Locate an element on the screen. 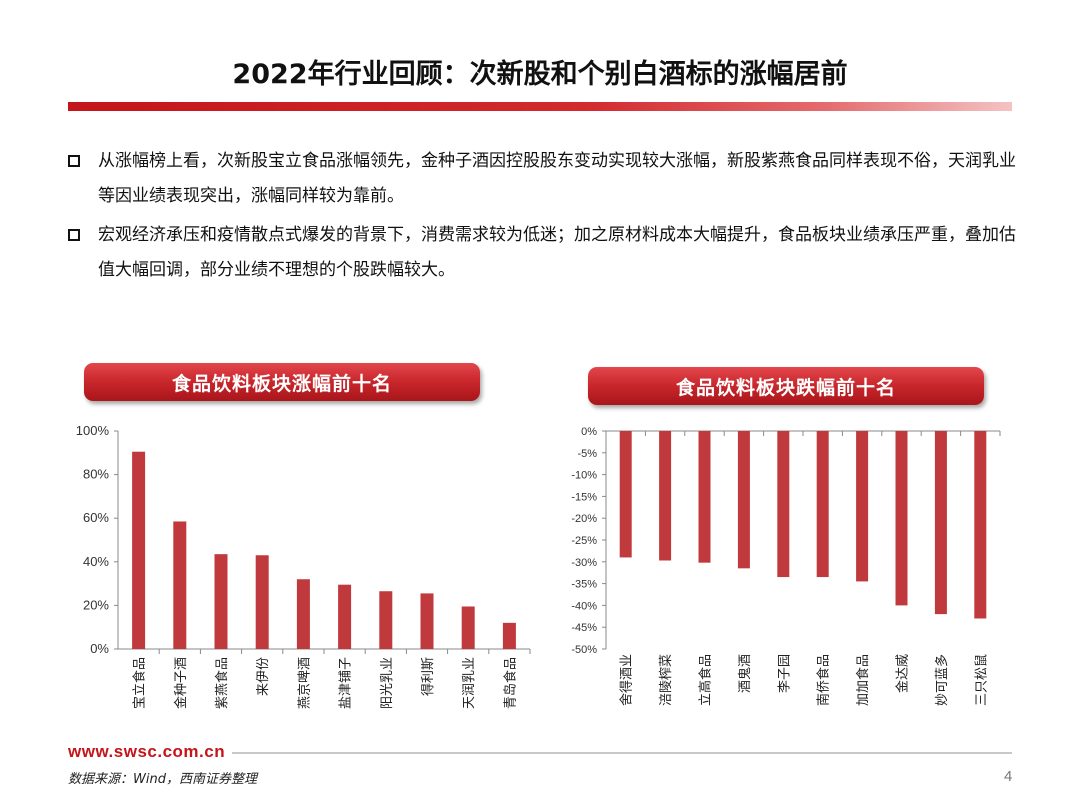  source-note: 数据来源：Wind，西南证券整理 is located at coordinates (162, 779).